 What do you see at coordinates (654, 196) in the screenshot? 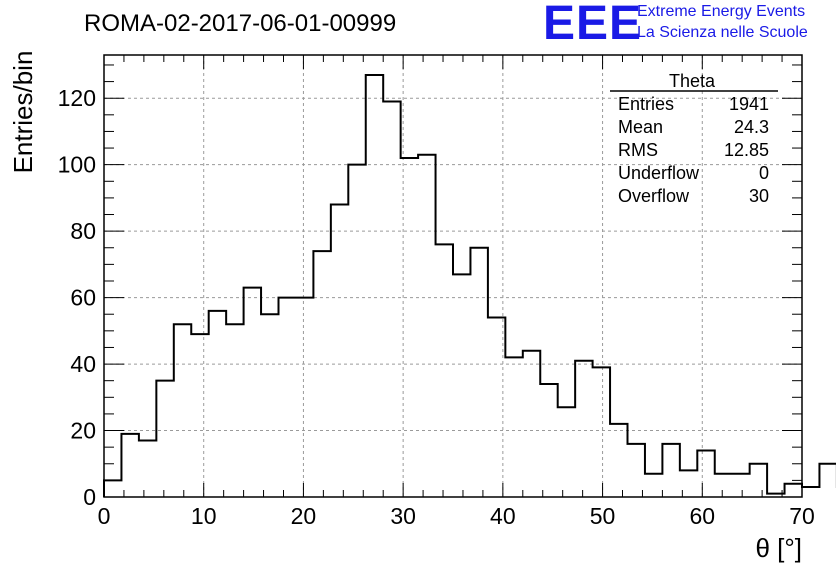
I see `stats-label: Overflow` at bounding box center [654, 196].